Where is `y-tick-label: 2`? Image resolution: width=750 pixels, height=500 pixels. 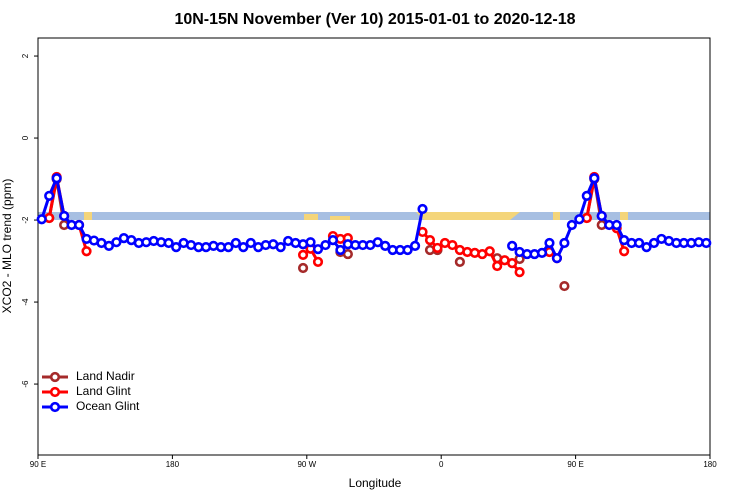 y-tick-label: 2 is located at coordinates (25, 55).